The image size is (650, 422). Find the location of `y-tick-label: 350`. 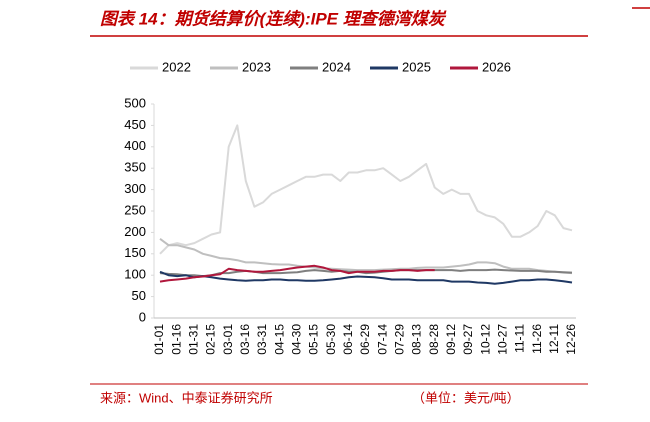

y-tick-label: 350 is located at coordinates (135, 167).